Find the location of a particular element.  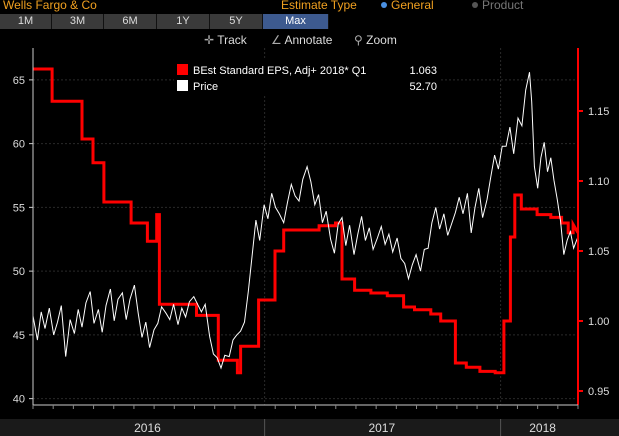

right-tick-label: 1.00 is located at coordinates (598, 322).